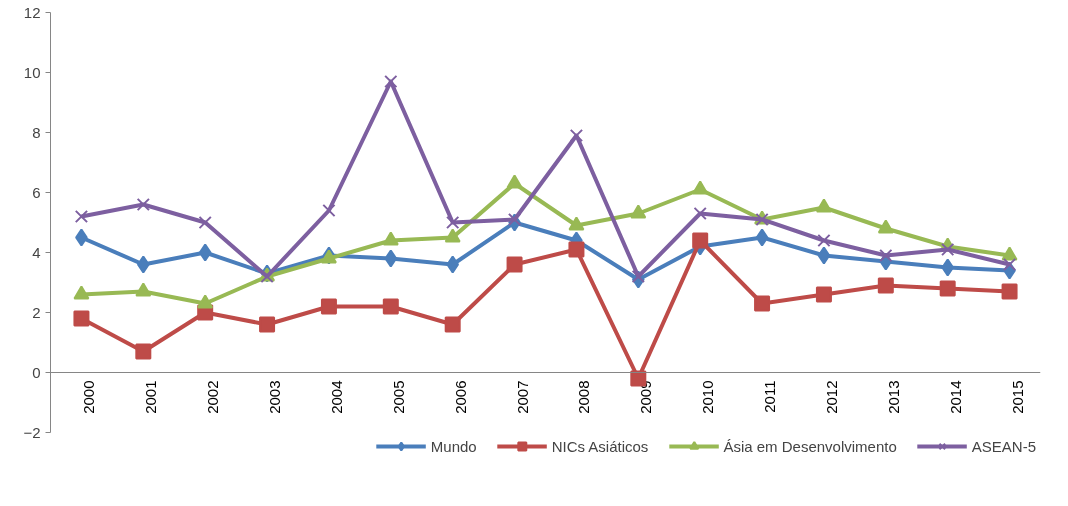  What do you see at coordinates (810, 446) in the screenshot?
I see `legend-label: Ásia em Desenvolvimento` at bounding box center [810, 446].